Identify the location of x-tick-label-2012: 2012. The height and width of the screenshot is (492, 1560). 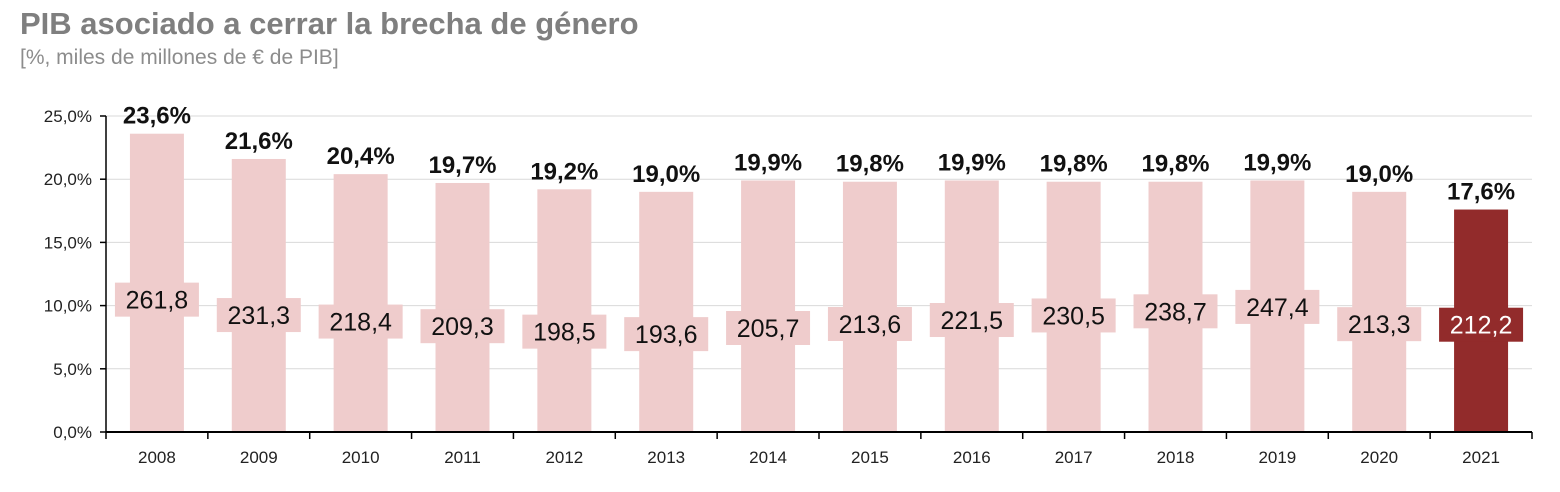
(564, 457).